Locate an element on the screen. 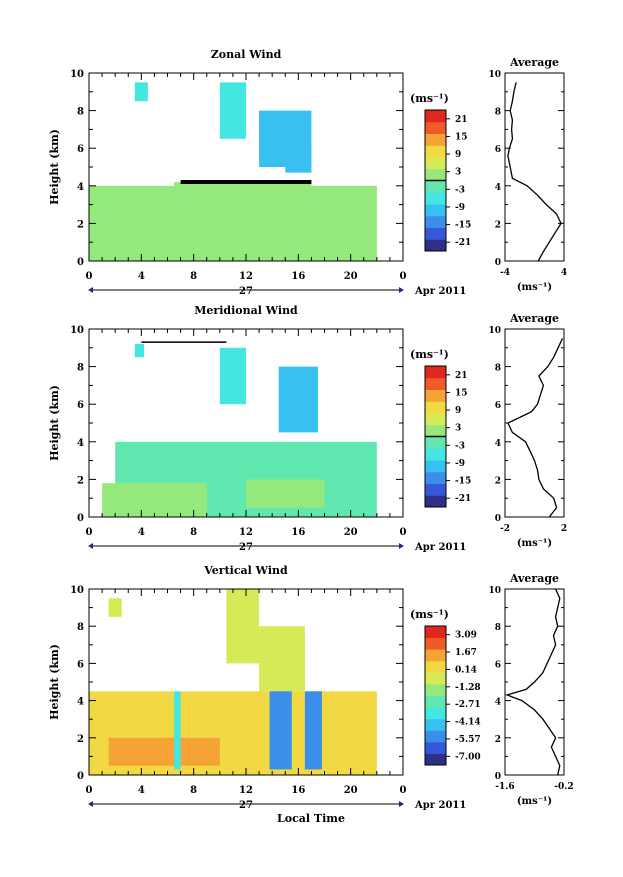  average-x-tick-label: -0.2 is located at coordinates (563, 787).